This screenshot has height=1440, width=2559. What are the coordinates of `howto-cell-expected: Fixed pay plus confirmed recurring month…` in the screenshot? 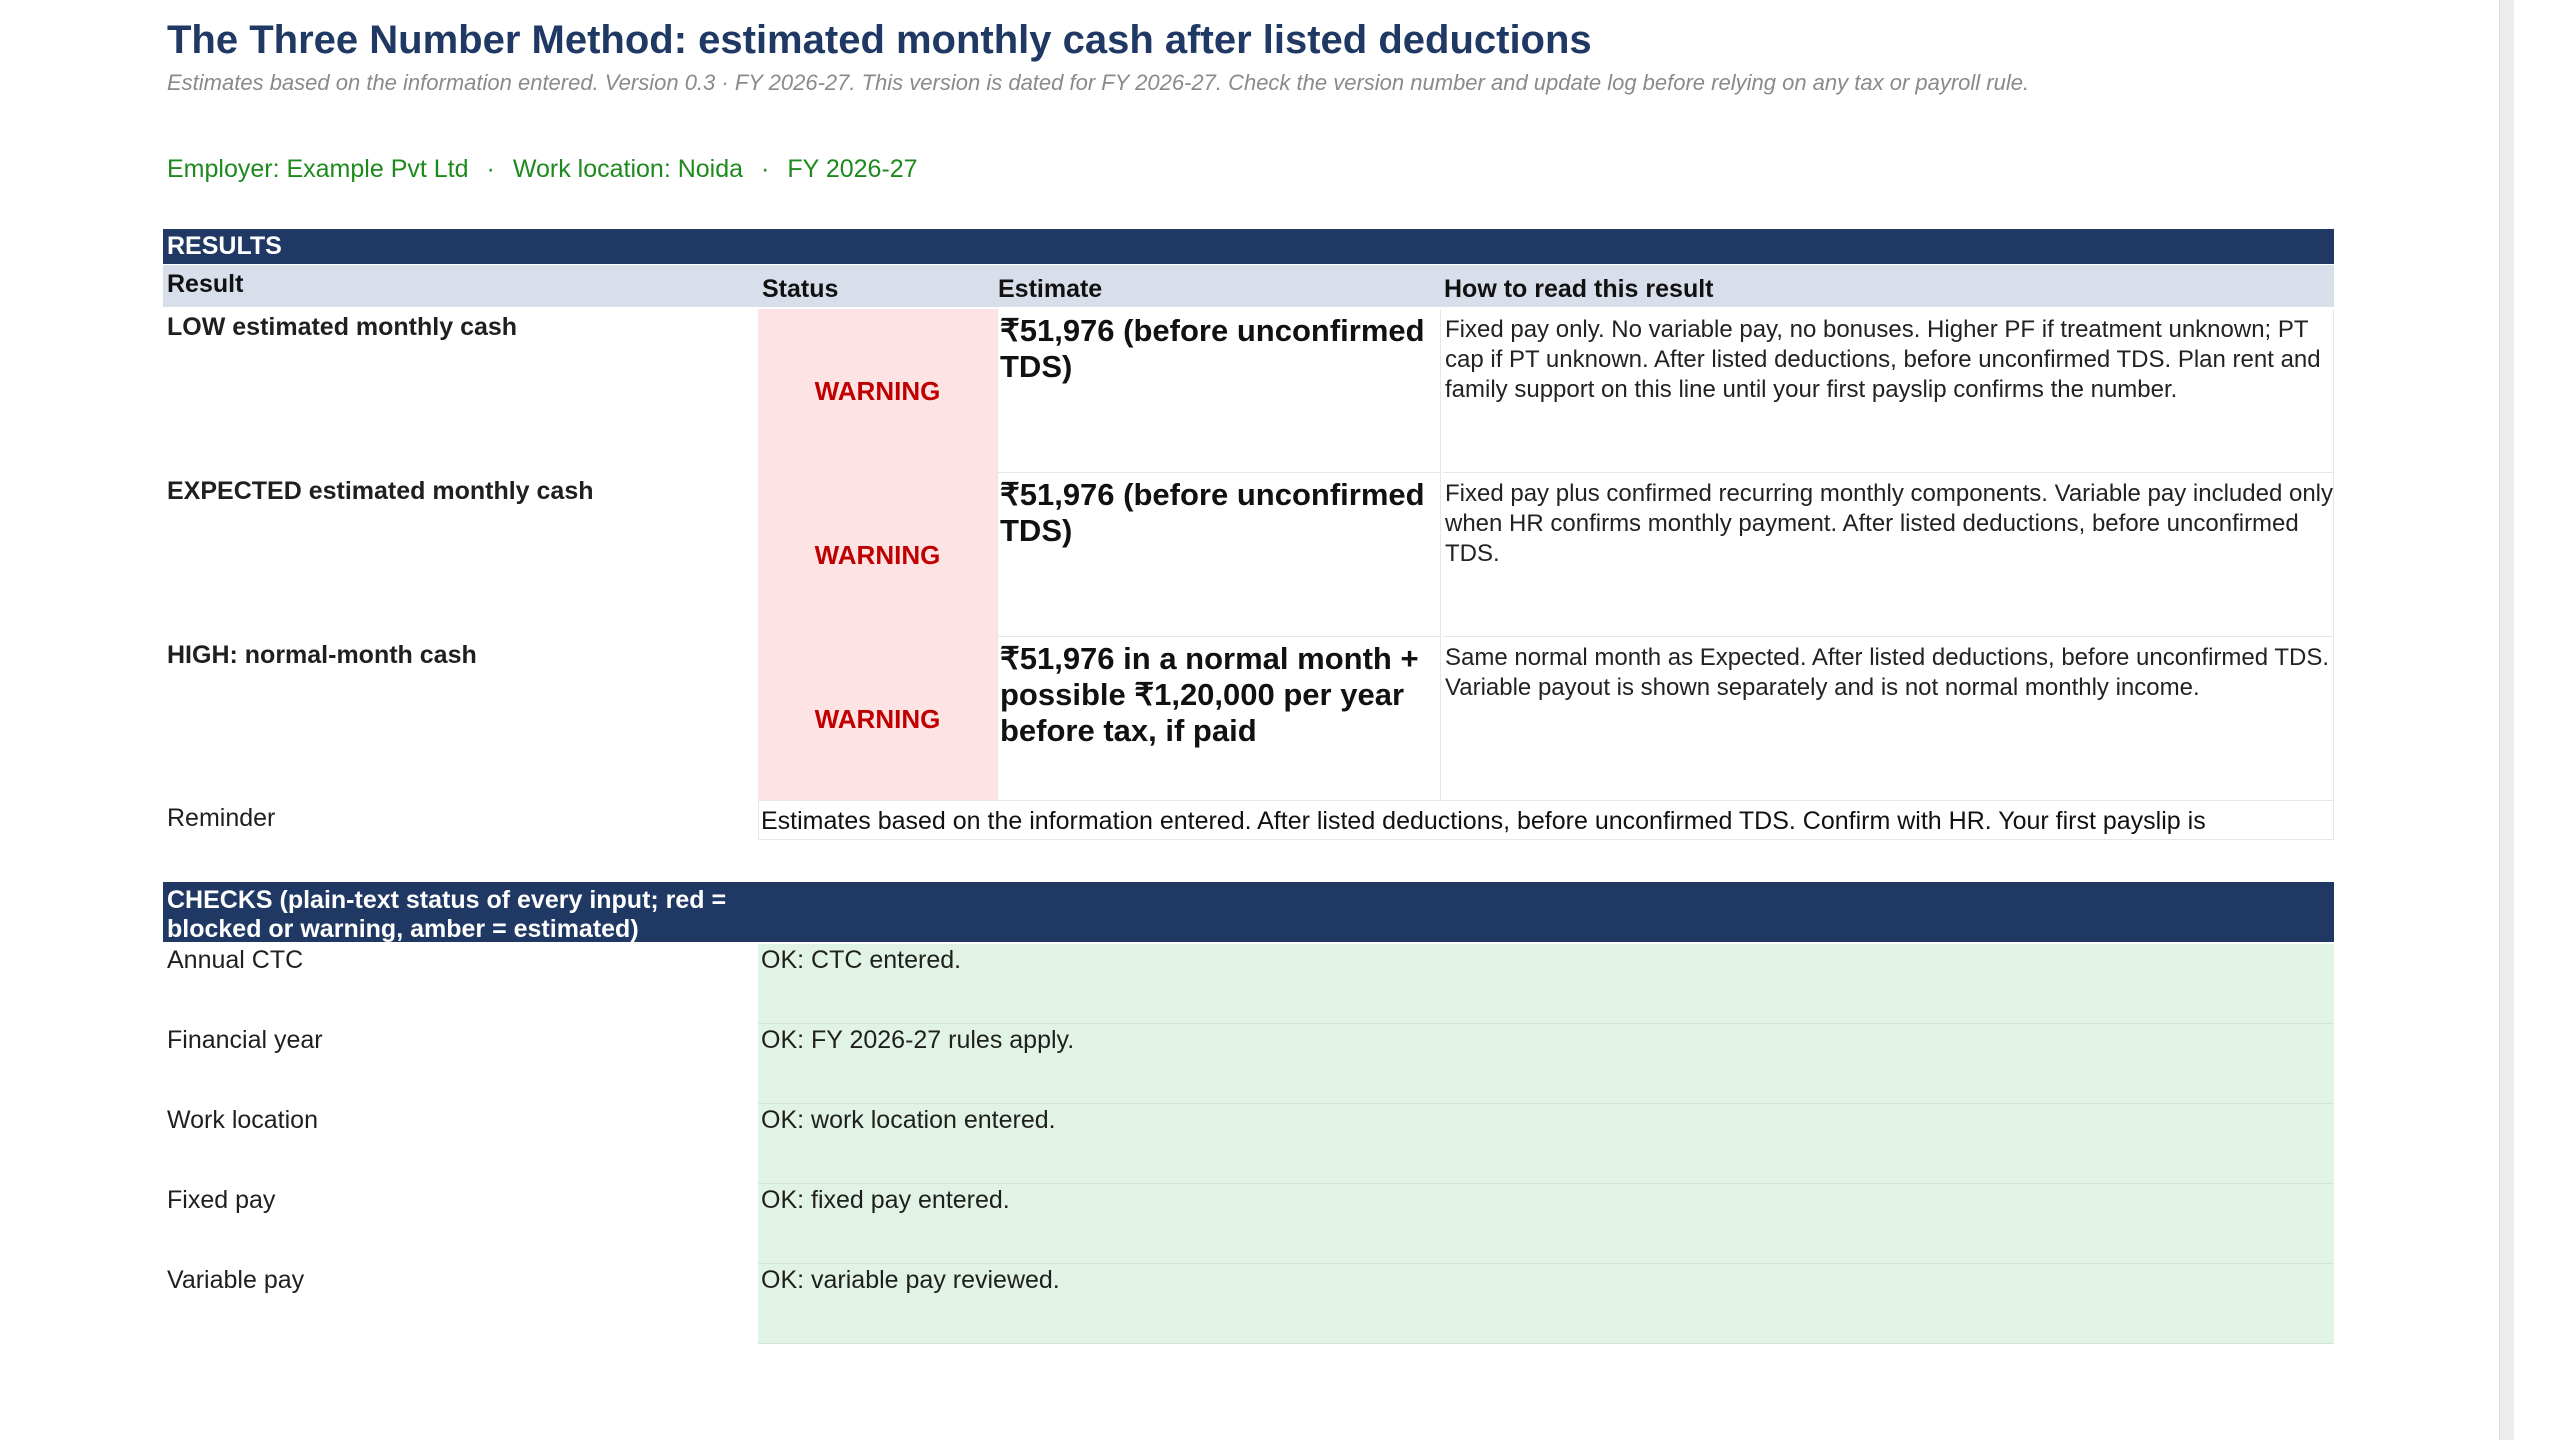 It's located at (1888, 555).